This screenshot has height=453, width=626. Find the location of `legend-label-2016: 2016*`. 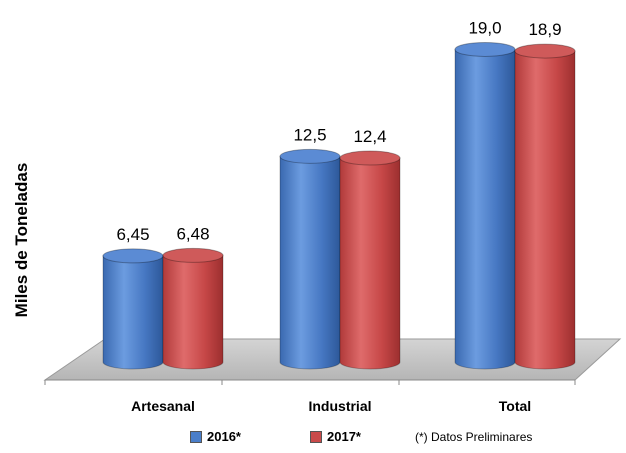

legend-label-2016: 2016* is located at coordinates (224, 436).